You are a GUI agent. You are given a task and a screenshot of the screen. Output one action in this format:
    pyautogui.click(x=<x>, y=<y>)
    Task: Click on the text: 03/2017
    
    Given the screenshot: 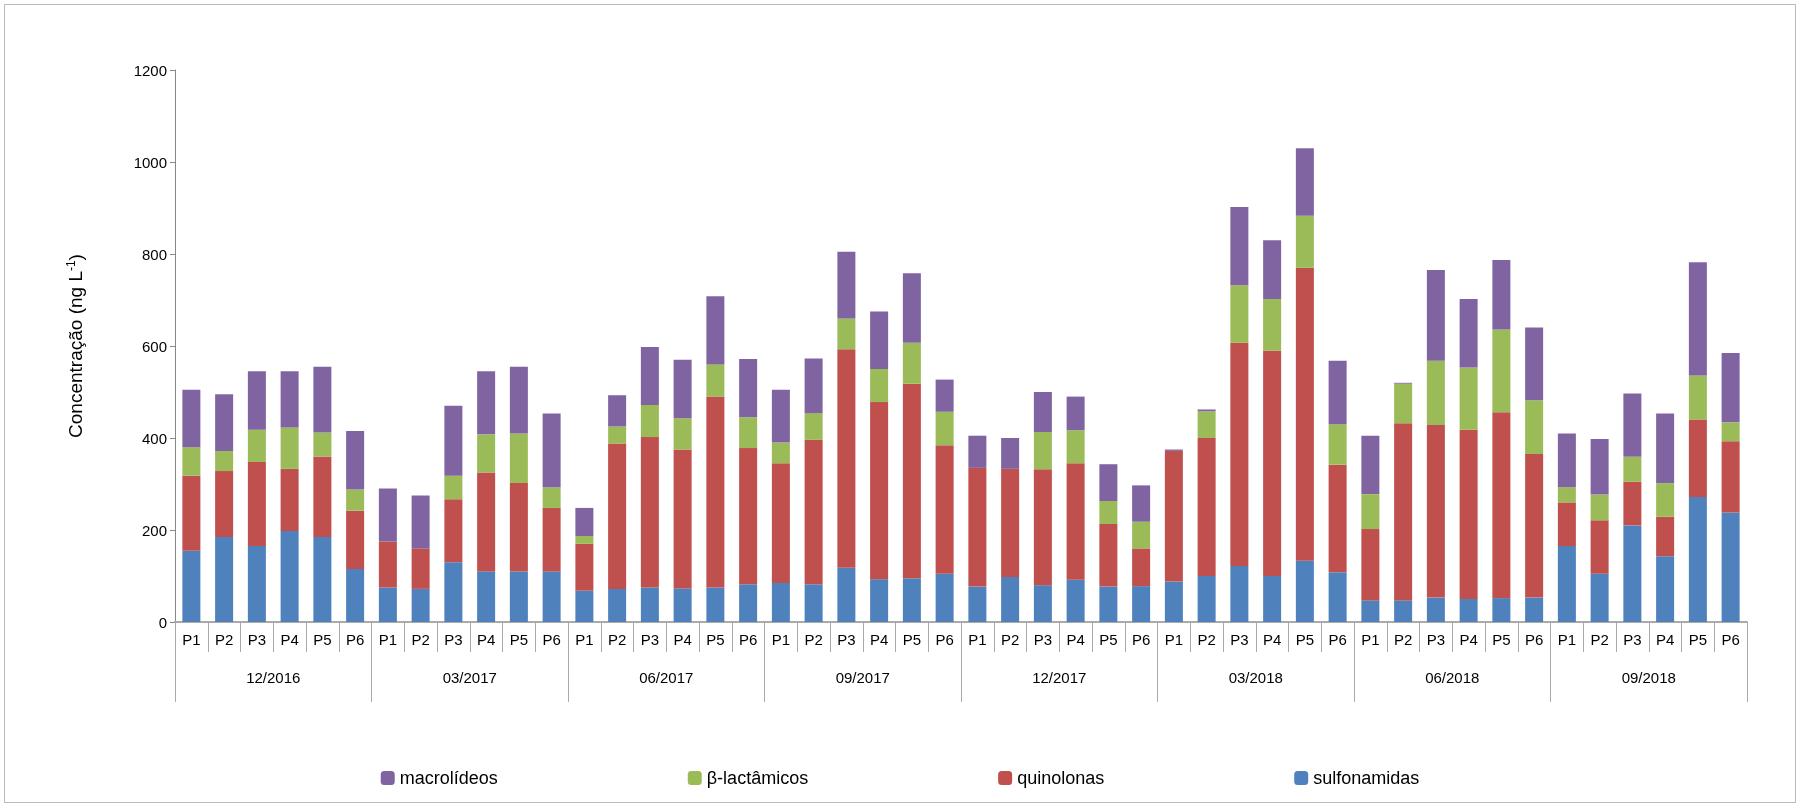 What is the action you would take?
    pyautogui.click(x=469, y=677)
    